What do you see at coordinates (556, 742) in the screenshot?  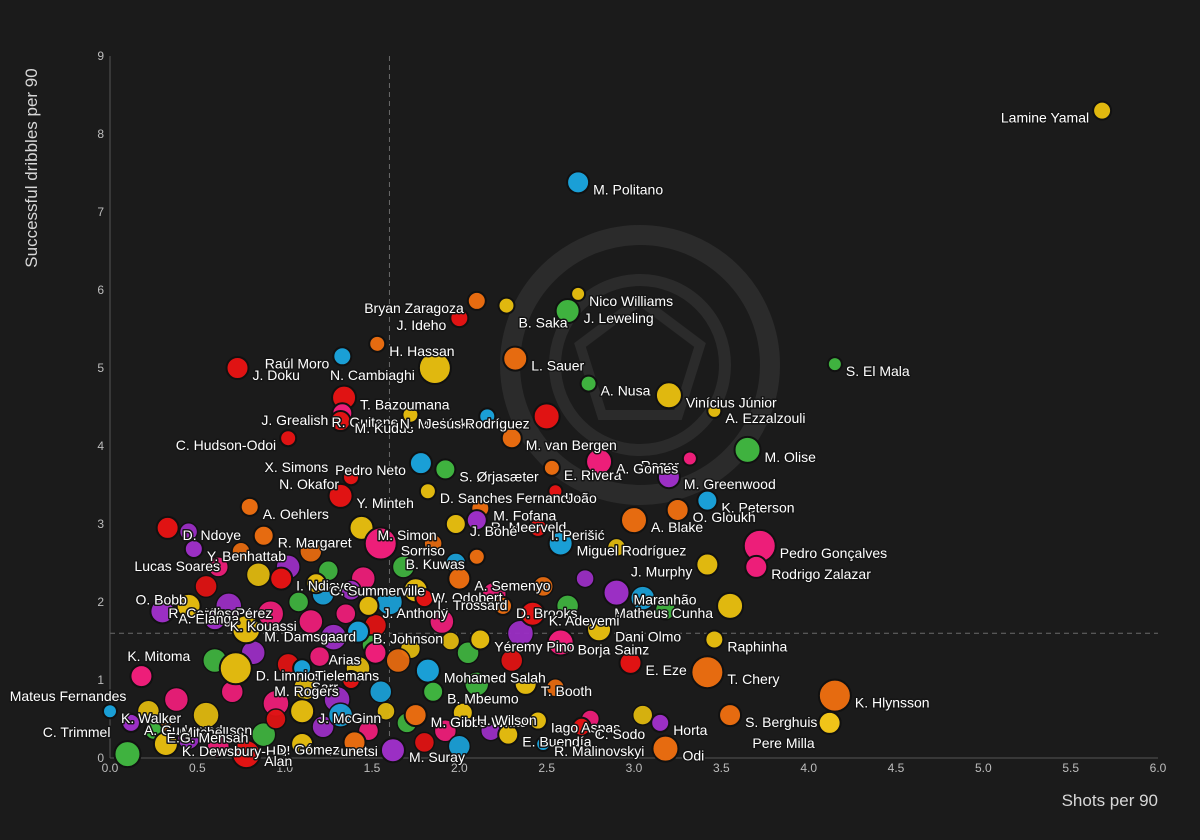 I see `player-label: E. Buendía` at bounding box center [556, 742].